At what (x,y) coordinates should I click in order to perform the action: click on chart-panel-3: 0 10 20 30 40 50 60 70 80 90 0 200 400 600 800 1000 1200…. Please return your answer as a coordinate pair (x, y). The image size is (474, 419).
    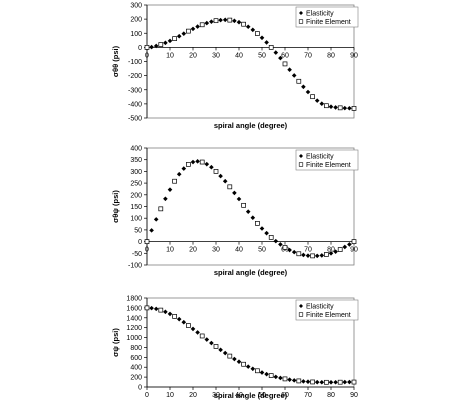
    Looking at the image, I should click on (235, 348).